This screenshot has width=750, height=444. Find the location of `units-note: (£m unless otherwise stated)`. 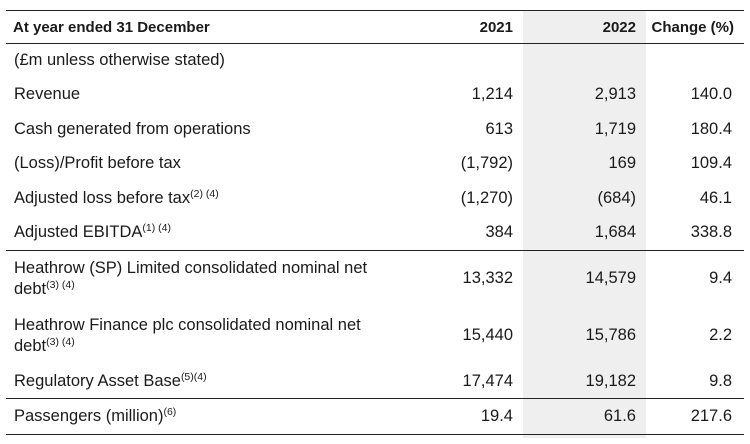

units-note: (£m unless otherwise stated) is located at coordinates (119, 60).